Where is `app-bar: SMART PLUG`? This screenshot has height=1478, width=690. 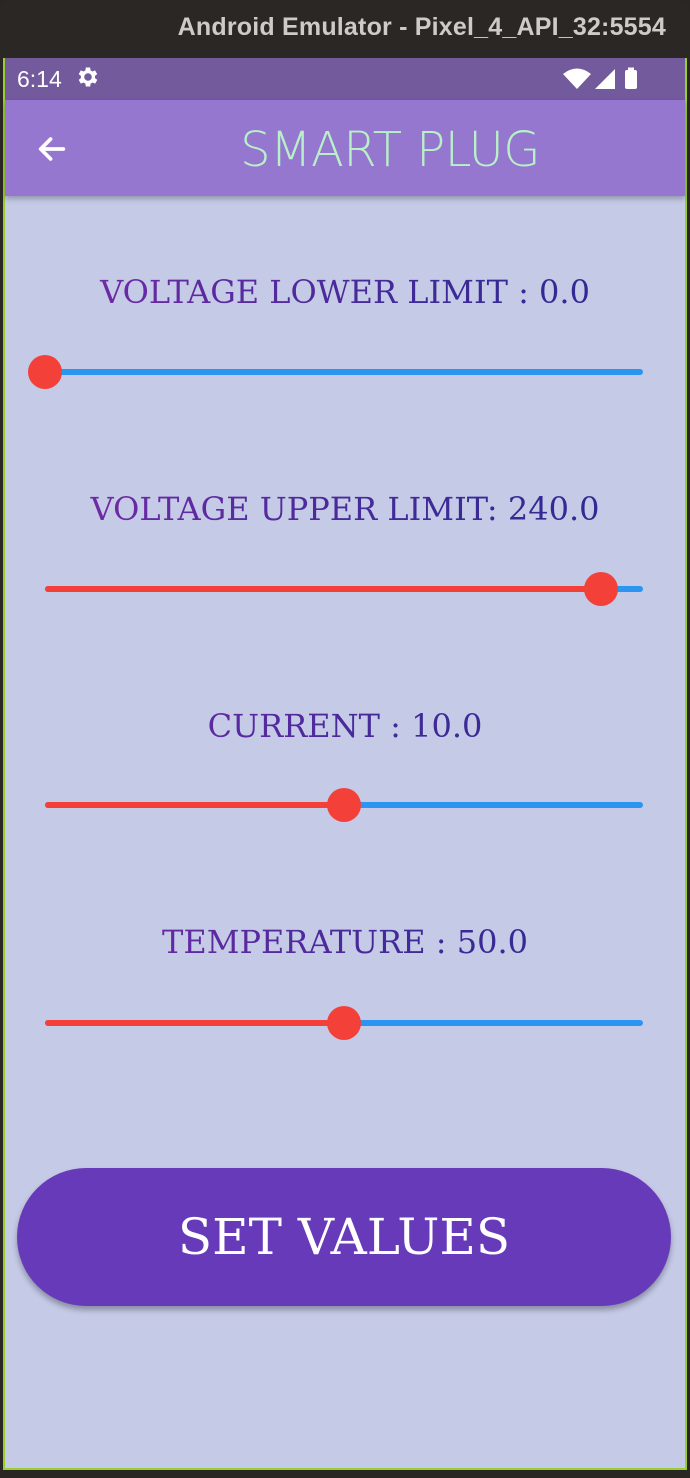 app-bar: SMART PLUG is located at coordinates (345, 148).